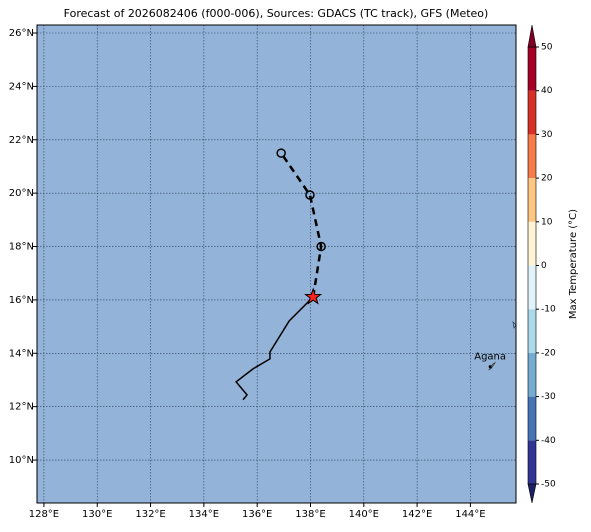  What do you see at coordinates (547, 135) in the screenshot?
I see `colorbar-tick-label: 30` at bounding box center [547, 135].